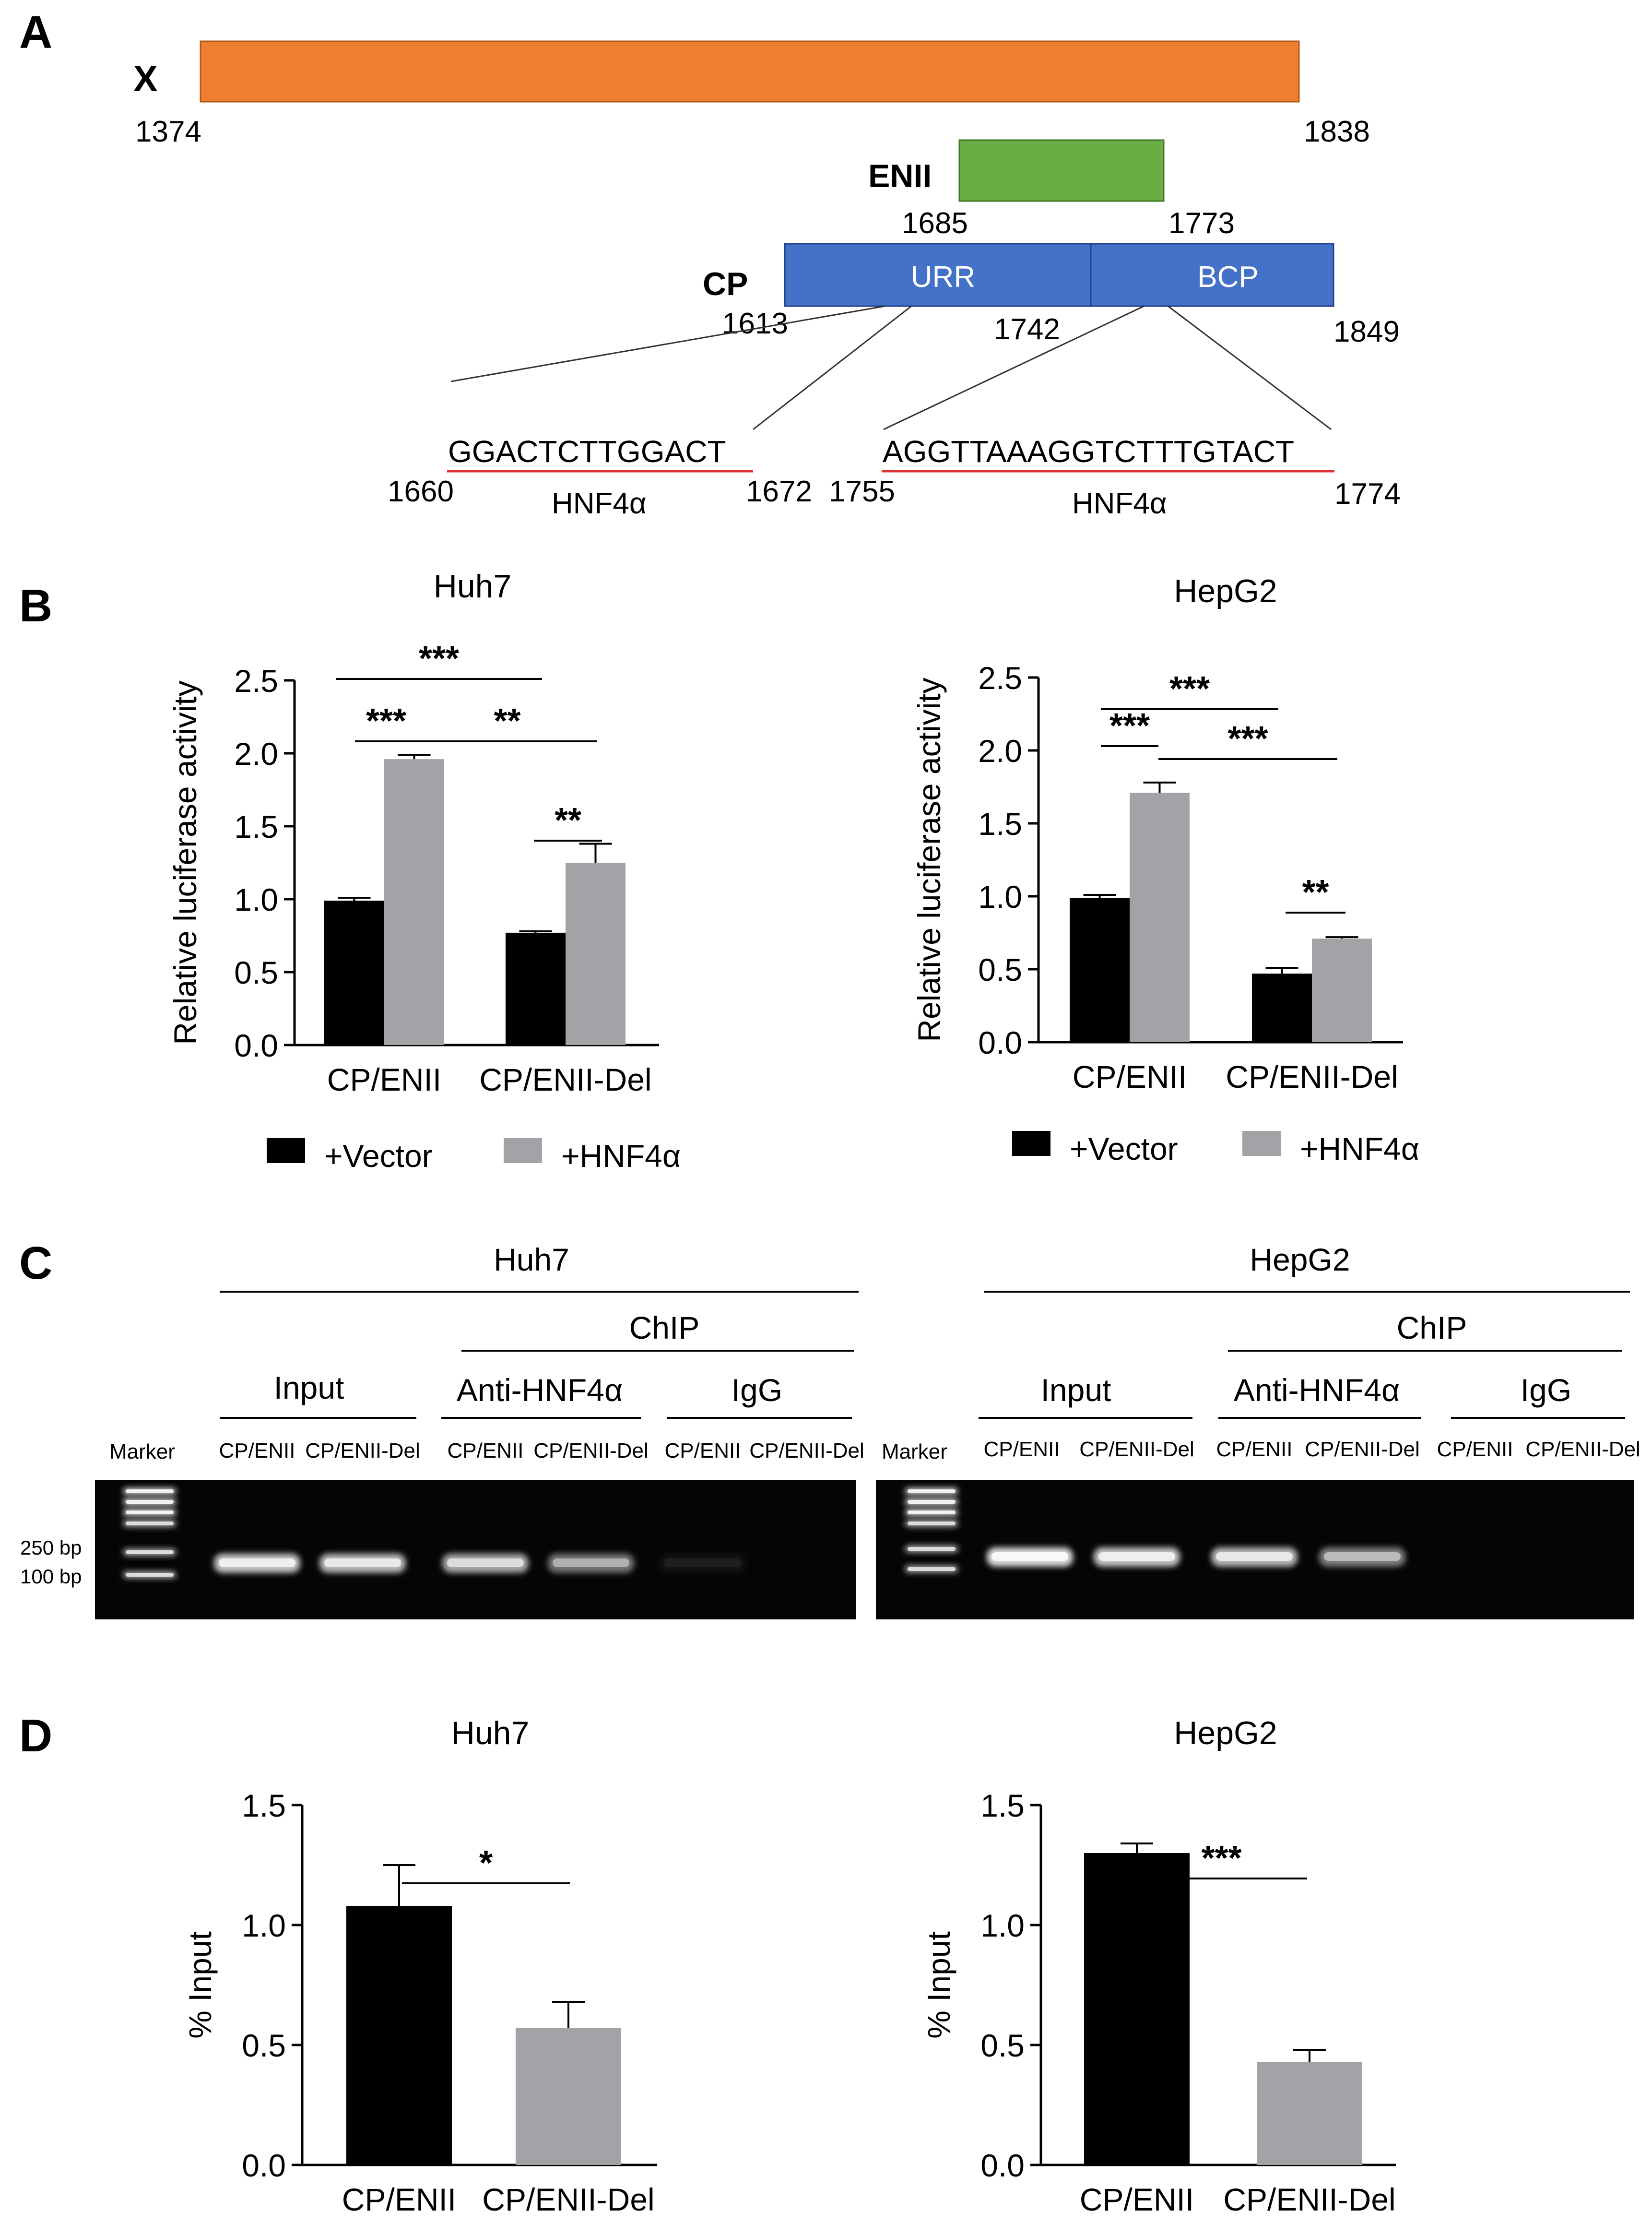 The height and width of the screenshot is (2235, 1652). I want to click on zoom-lines, so click(891, 367).